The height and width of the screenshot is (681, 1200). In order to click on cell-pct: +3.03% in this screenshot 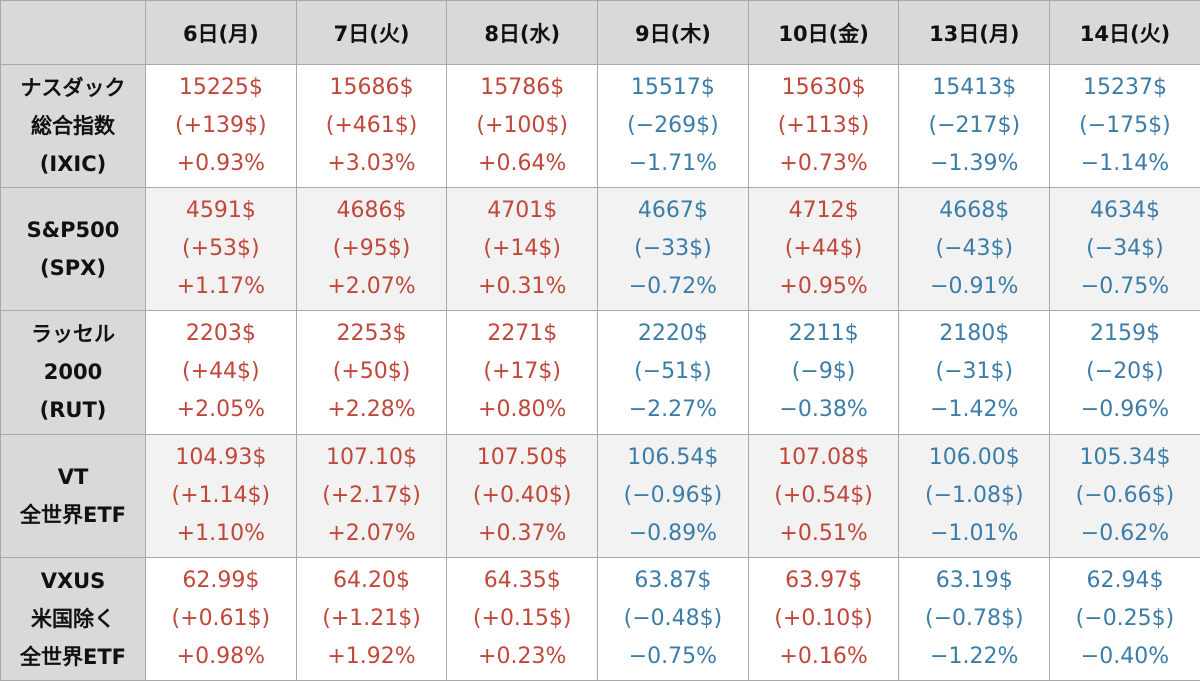, I will do `click(371, 164)`.